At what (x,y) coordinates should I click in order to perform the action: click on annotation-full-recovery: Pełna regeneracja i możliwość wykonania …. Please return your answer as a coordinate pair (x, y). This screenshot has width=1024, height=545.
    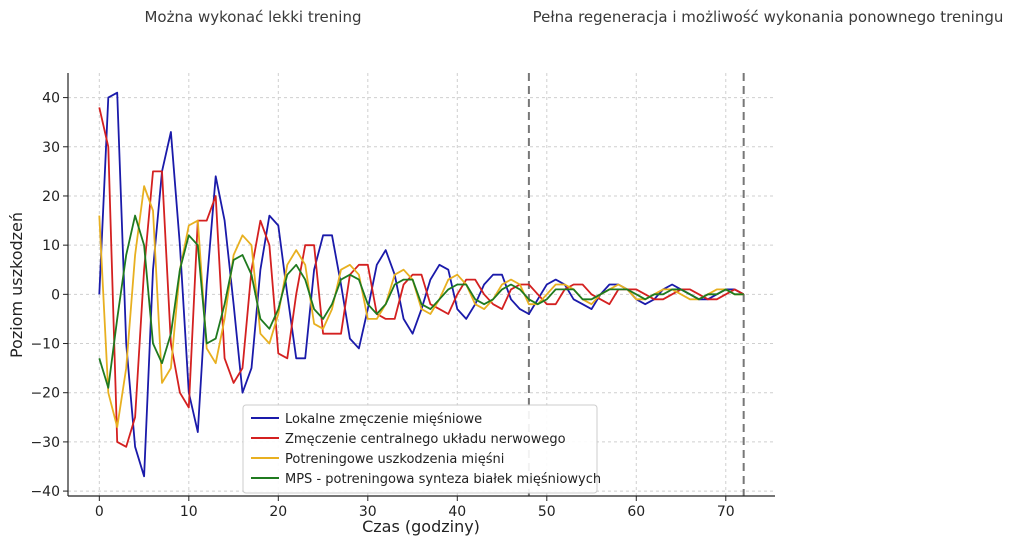
    Looking at the image, I should click on (768, 17).